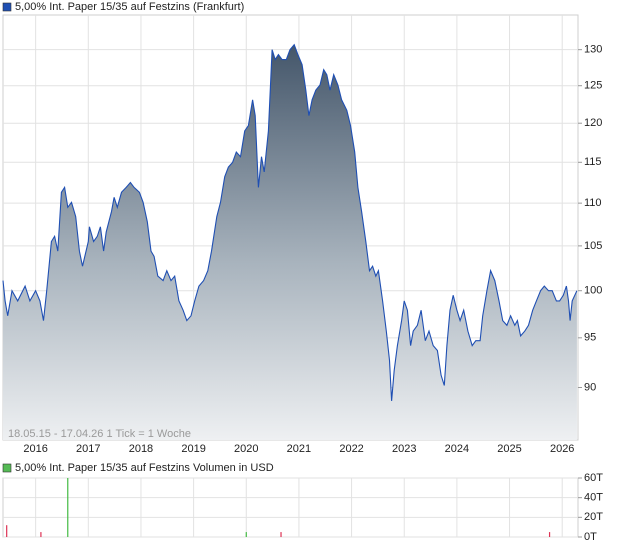 This screenshot has width=620, height=551. Describe the element at coordinates (351, 449) in the screenshot. I see `x-tick-label: 2022` at that location.